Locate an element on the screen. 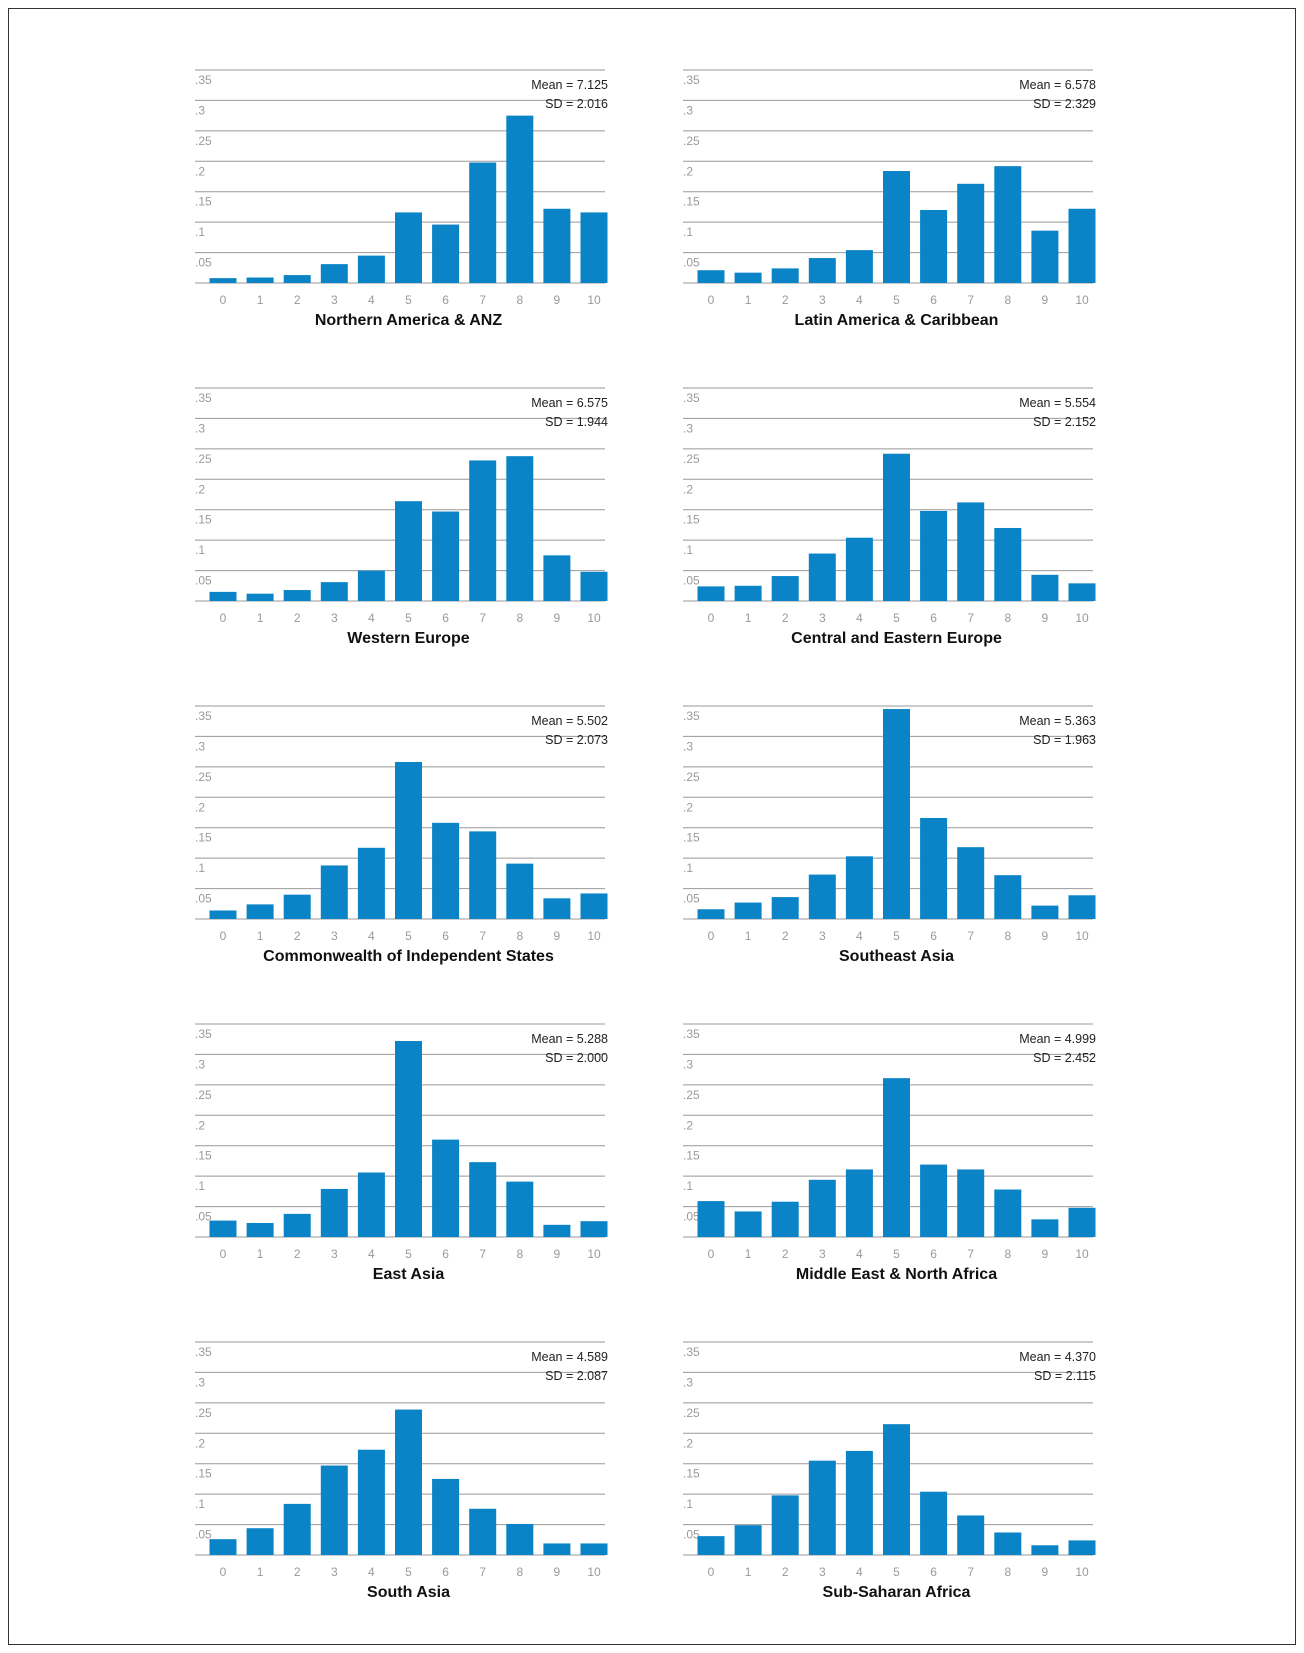 The image size is (1304, 1653). mean-label: Mean = 5.502 is located at coordinates (569, 721).